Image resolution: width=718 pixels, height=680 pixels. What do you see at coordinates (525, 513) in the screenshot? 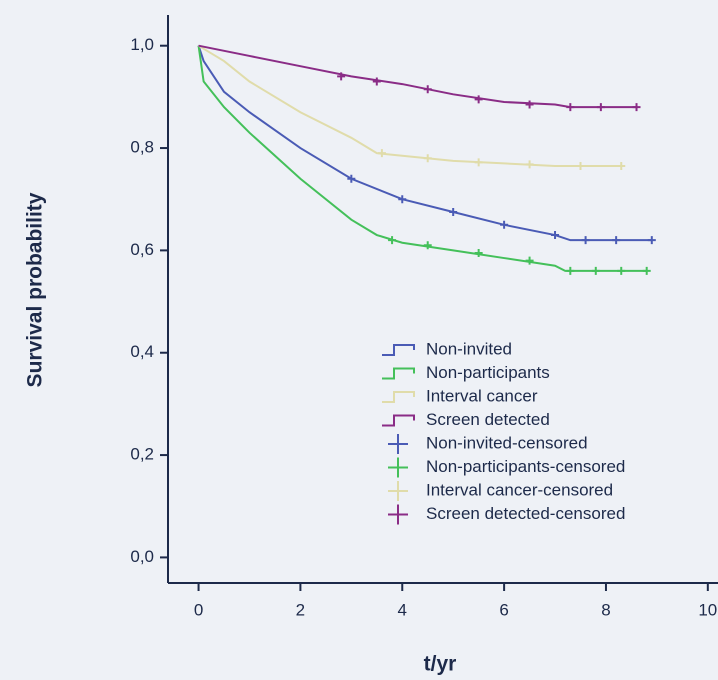
I see `legend-label: Screen detected-censored` at bounding box center [525, 513].